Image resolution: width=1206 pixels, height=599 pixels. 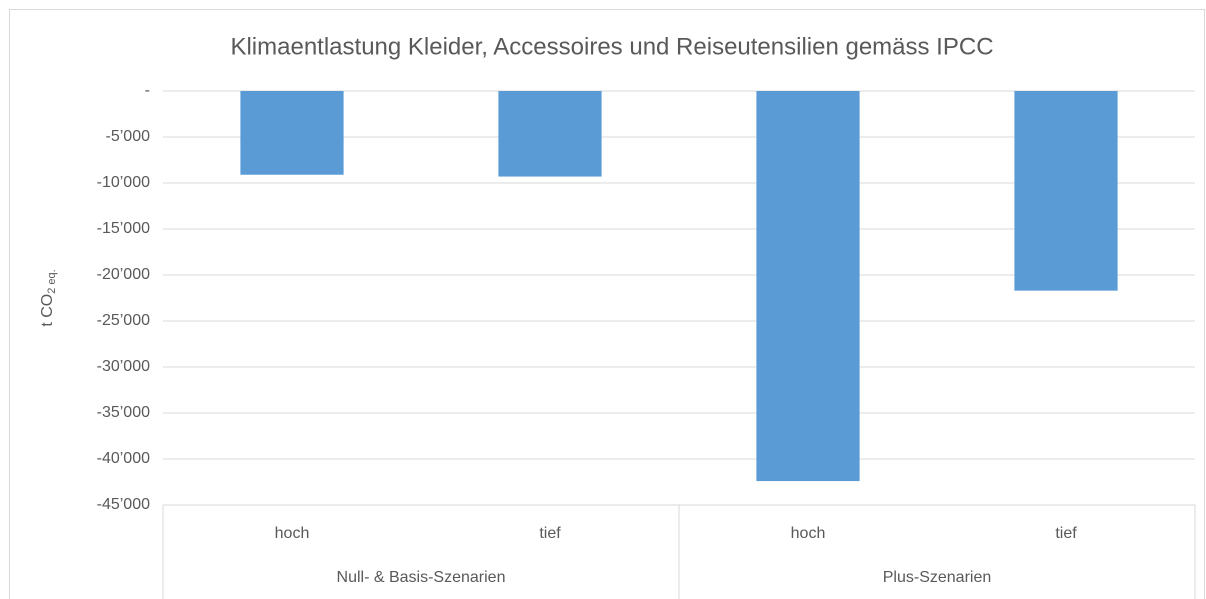 I want to click on y-label-sub: 2 eq., so click(x=52, y=281).